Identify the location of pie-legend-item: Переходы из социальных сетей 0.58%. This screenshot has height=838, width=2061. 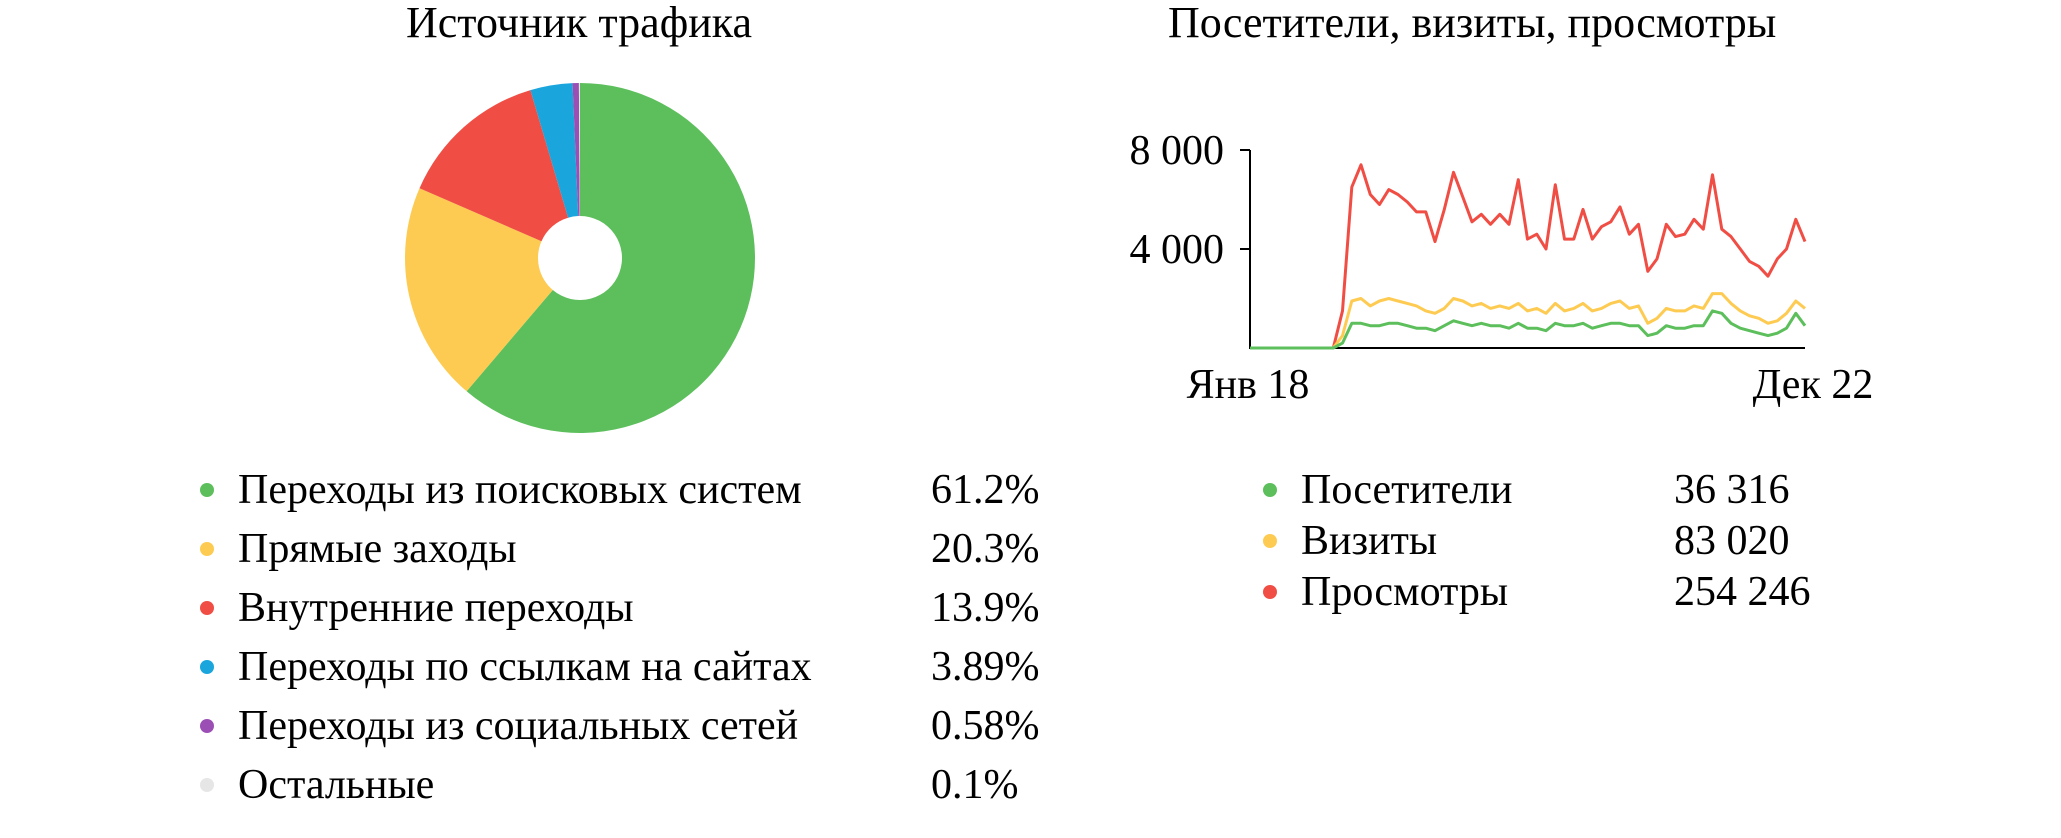
(630, 726).